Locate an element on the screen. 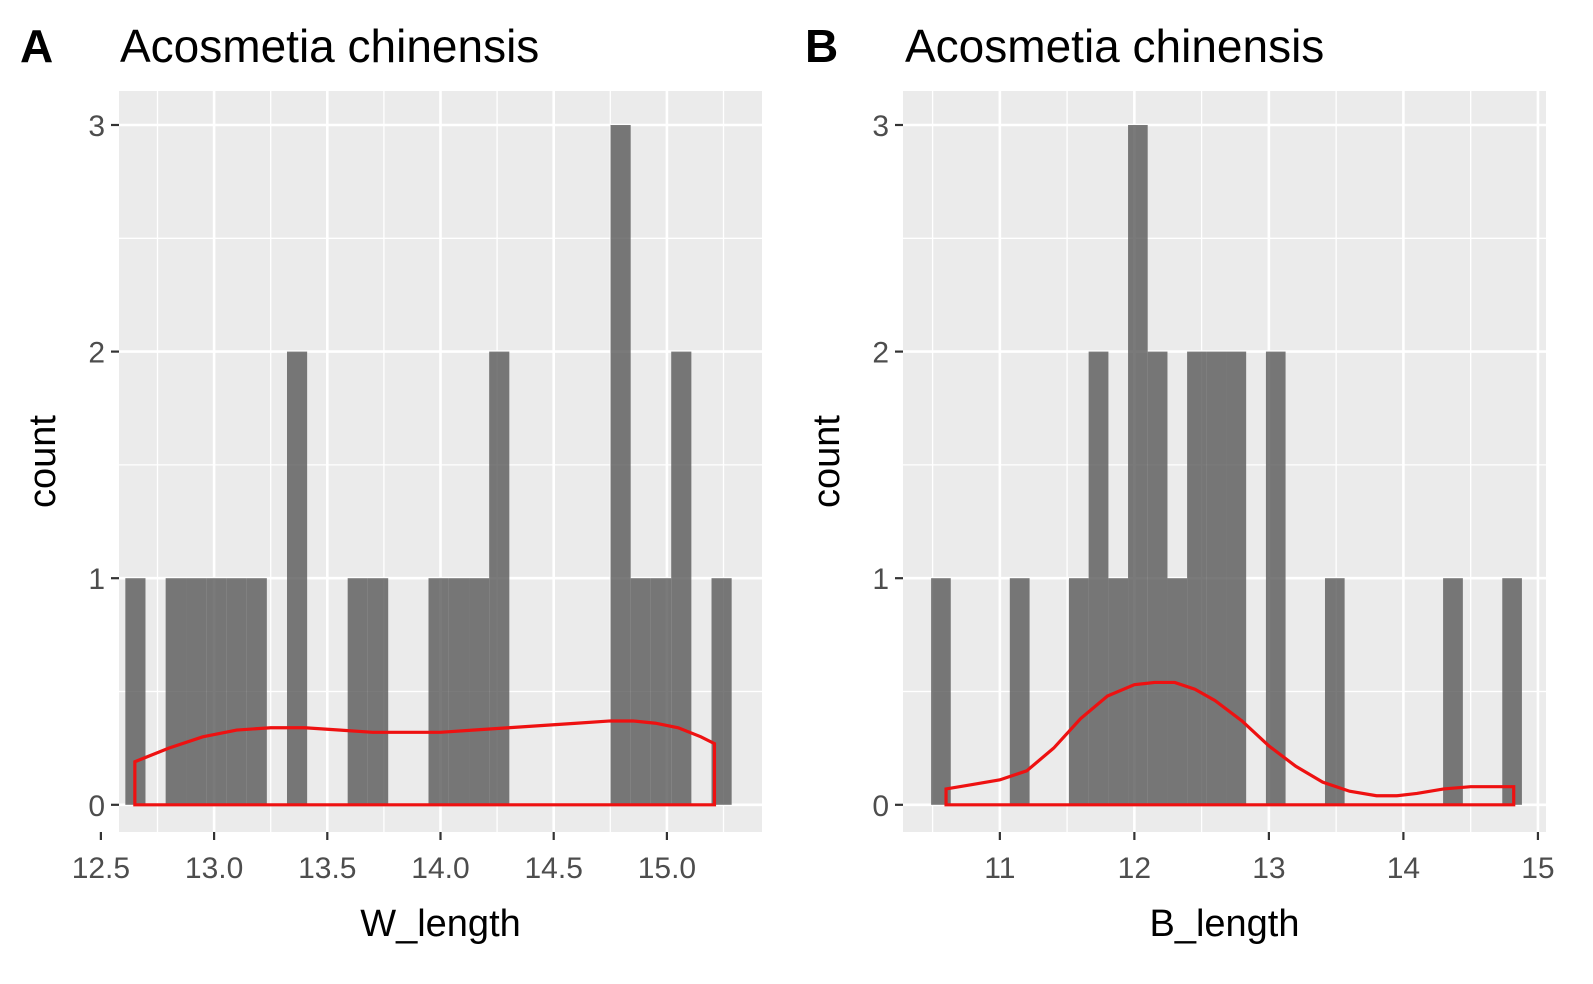 The image size is (1593, 984). x-axis-title: B_length is located at coordinates (1224, 924).